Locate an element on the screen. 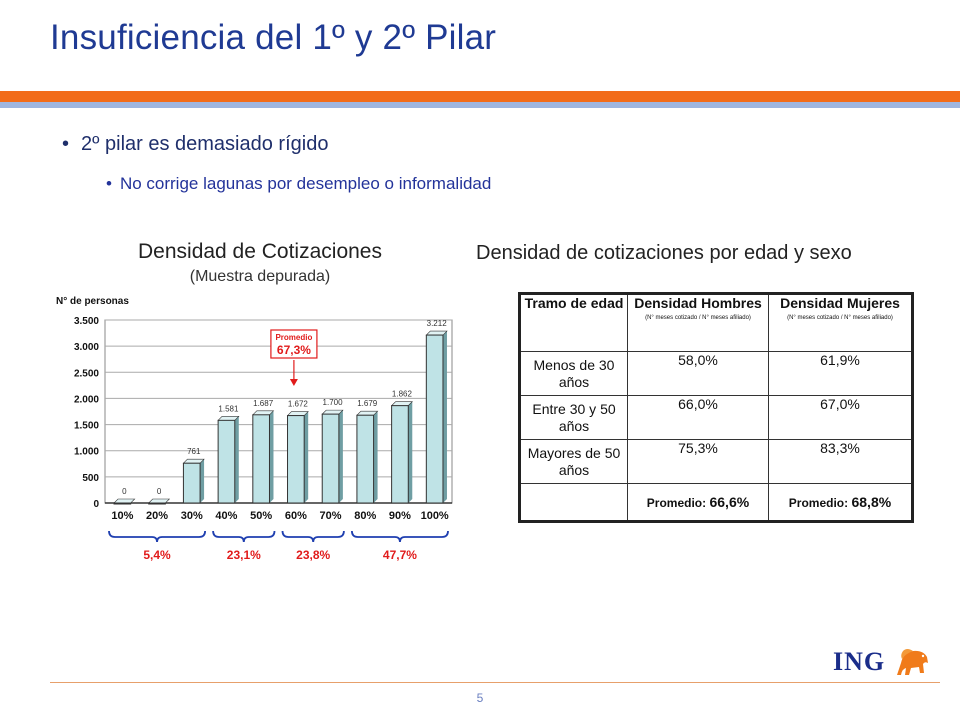  bar-value-label: 1.581 is located at coordinates (228, 408).